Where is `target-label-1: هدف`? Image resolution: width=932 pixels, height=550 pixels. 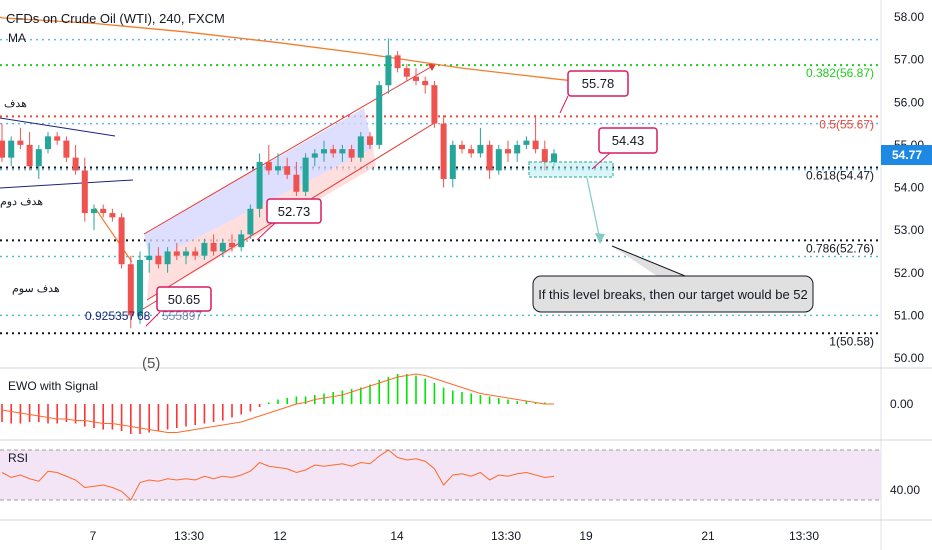
target-label-1: هدف is located at coordinates (15, 104).